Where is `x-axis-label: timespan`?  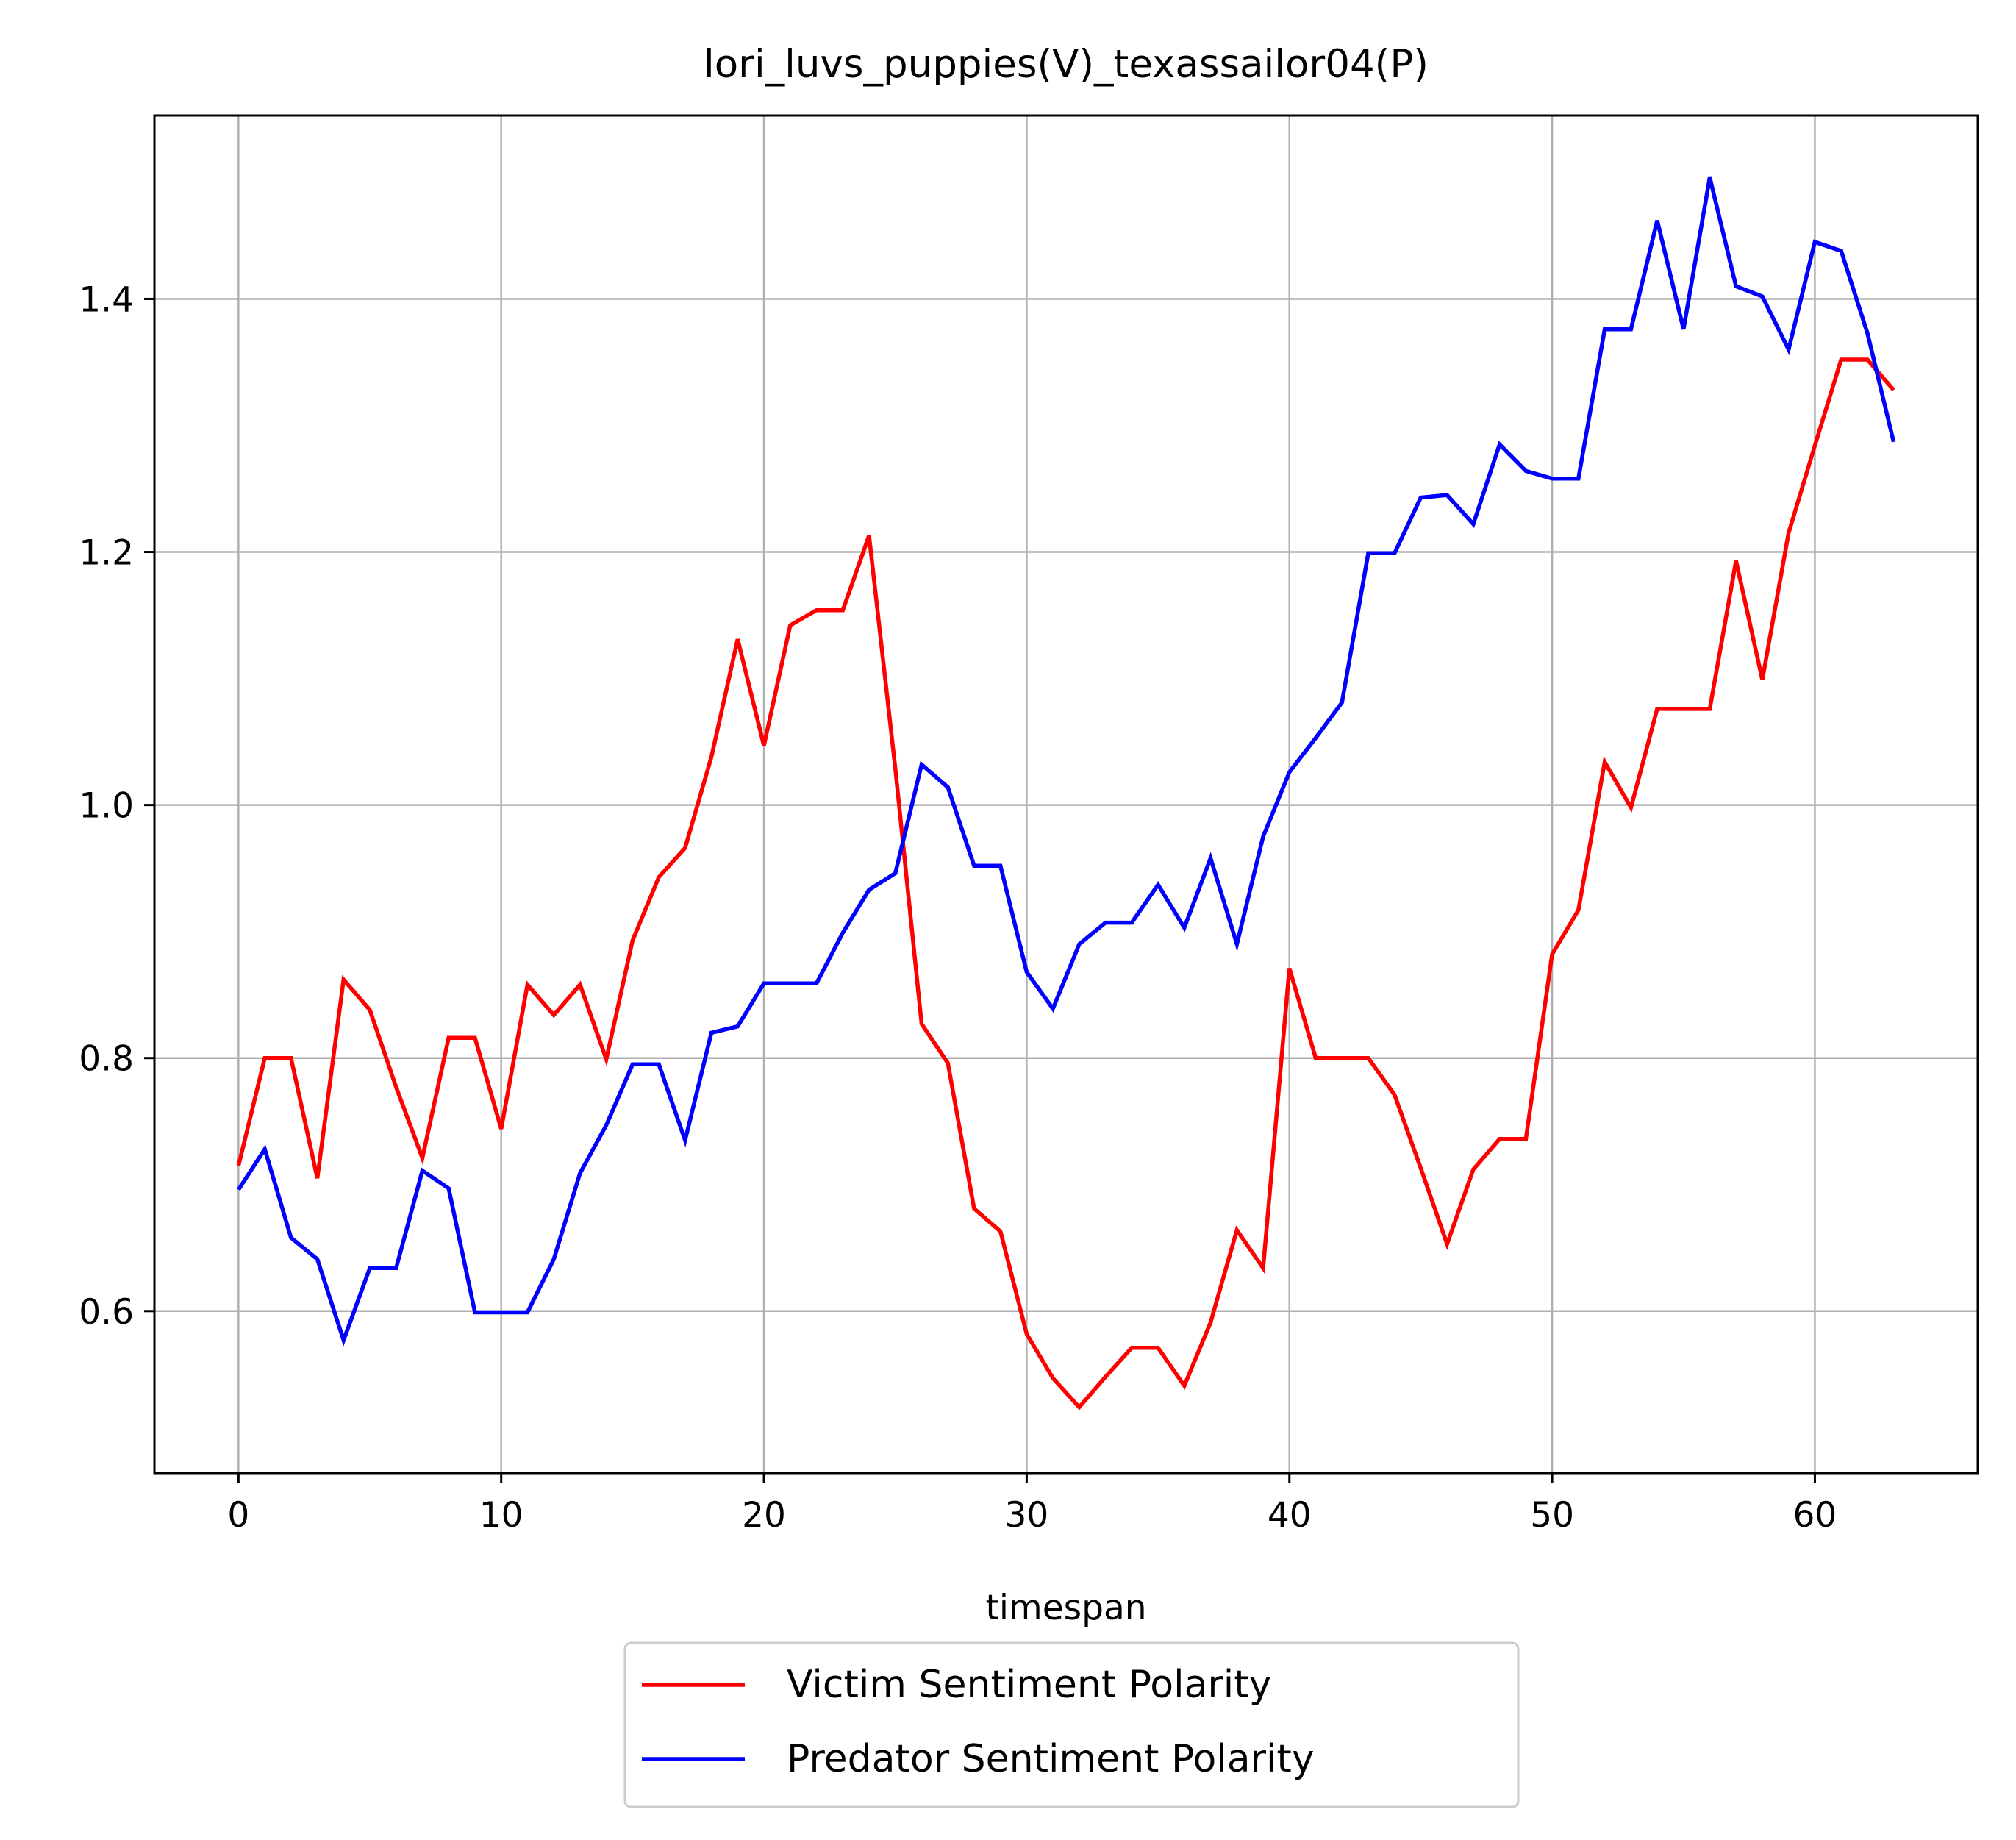
x-axis-label: timespan is located at coordinates (1065, 1608).